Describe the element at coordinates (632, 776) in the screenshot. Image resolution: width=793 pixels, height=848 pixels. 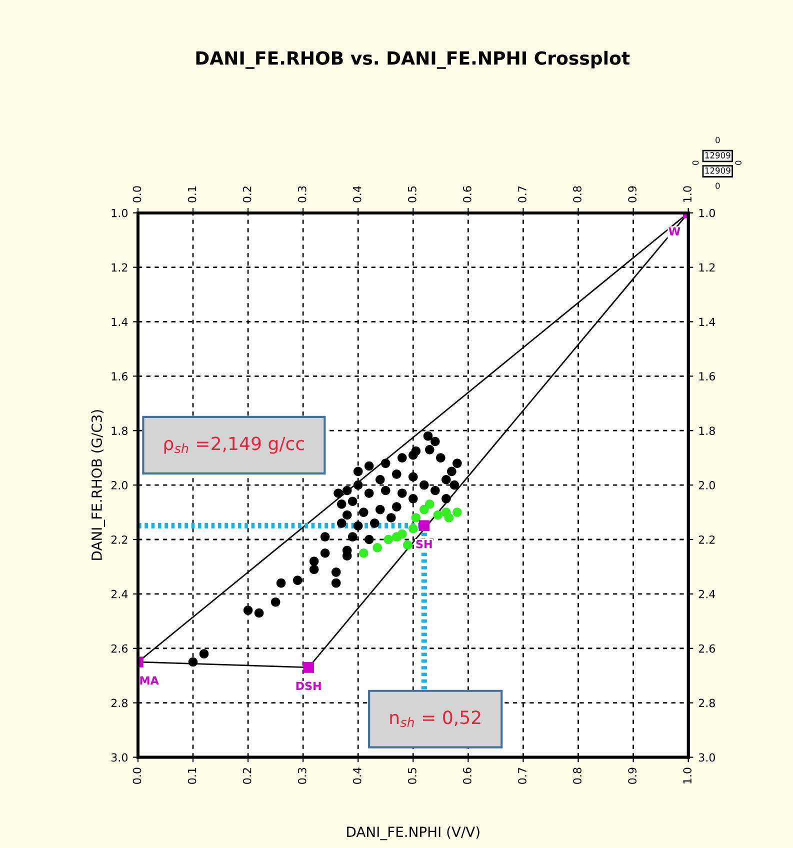
I see `x-tick-label: 0.9` at that location.